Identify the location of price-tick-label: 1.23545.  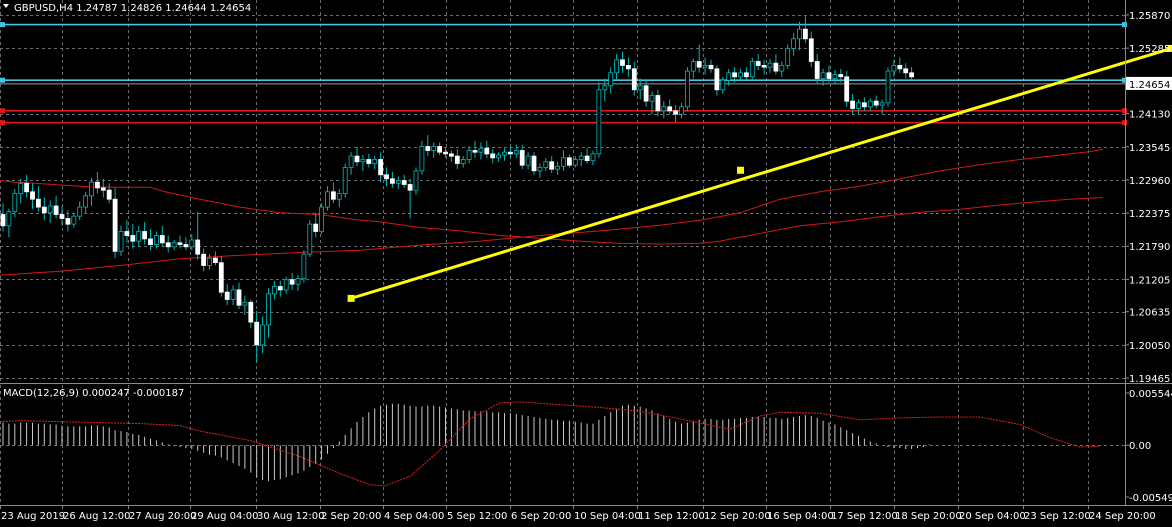
(1149, 148).